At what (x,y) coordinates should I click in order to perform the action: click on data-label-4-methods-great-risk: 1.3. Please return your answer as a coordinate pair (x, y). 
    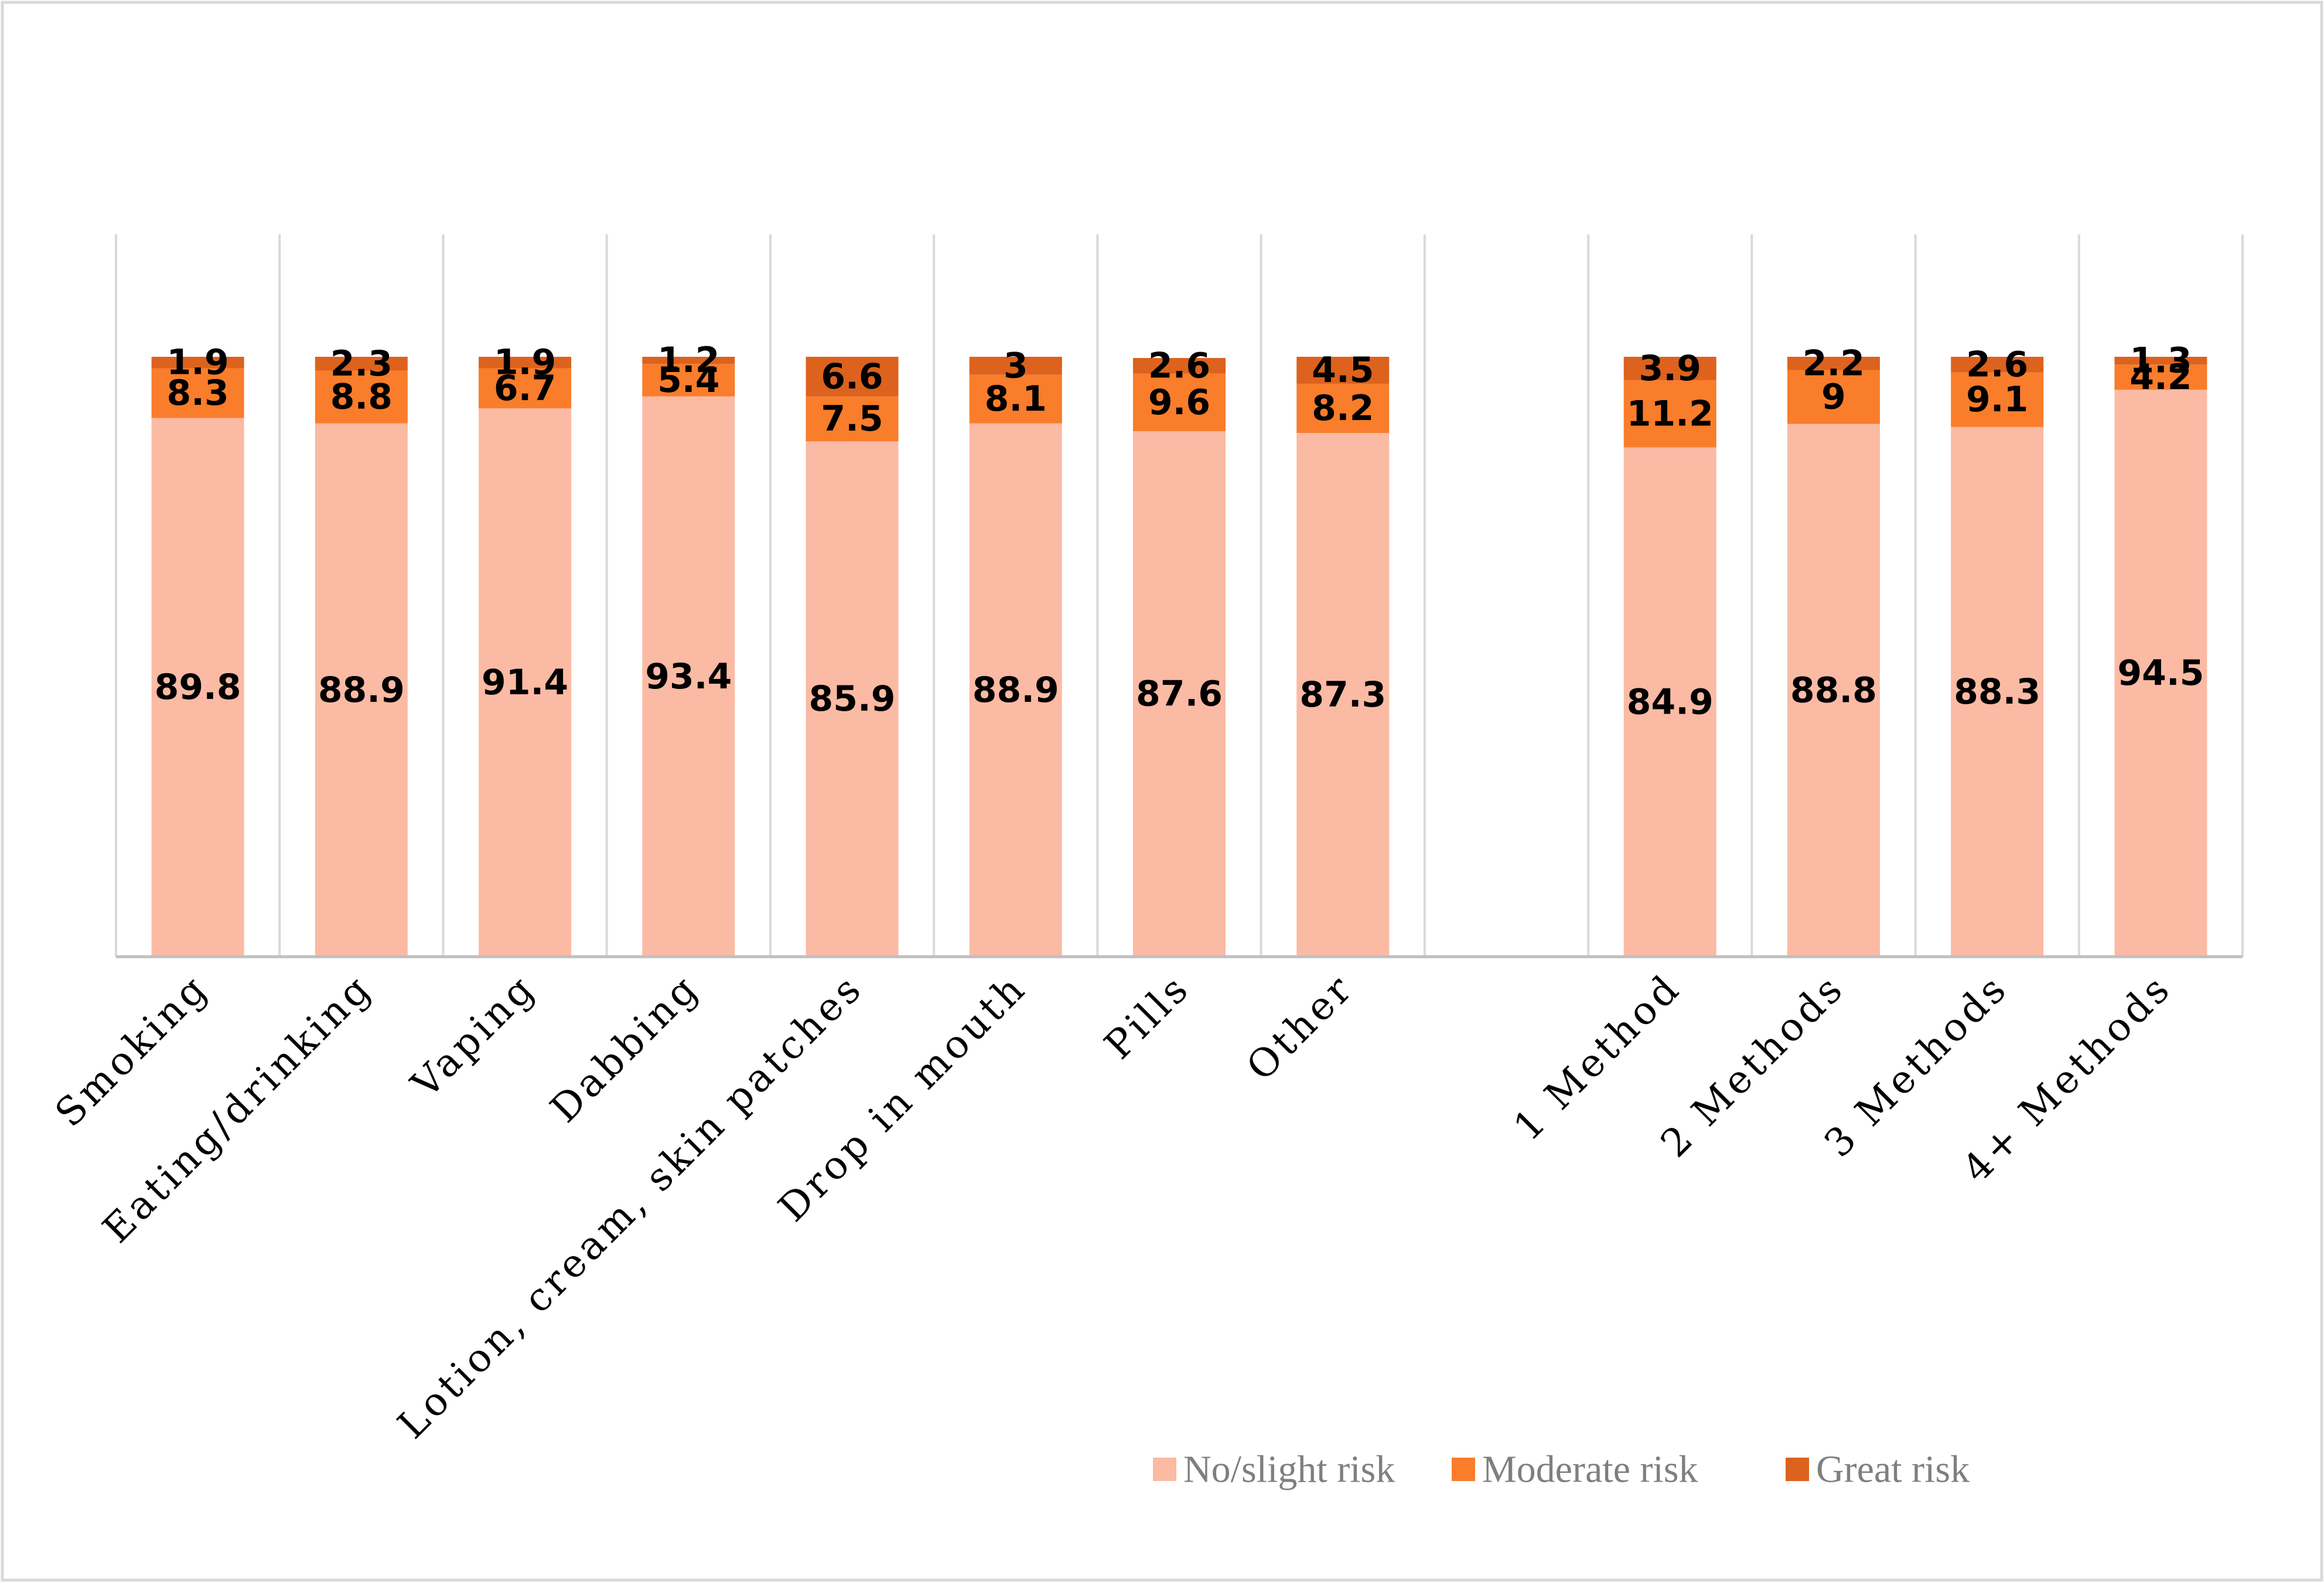
    Looking at the image, I should click on (2161, 360).